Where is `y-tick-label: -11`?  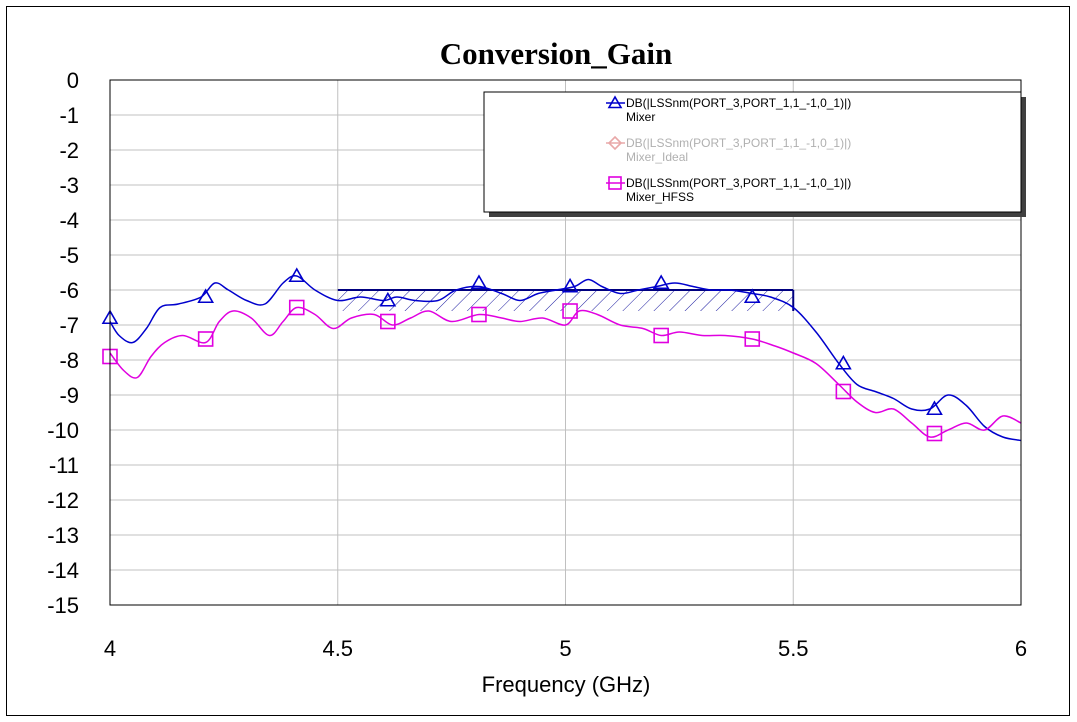
y-tick-label: -11 is located at coordinates (64, 465).